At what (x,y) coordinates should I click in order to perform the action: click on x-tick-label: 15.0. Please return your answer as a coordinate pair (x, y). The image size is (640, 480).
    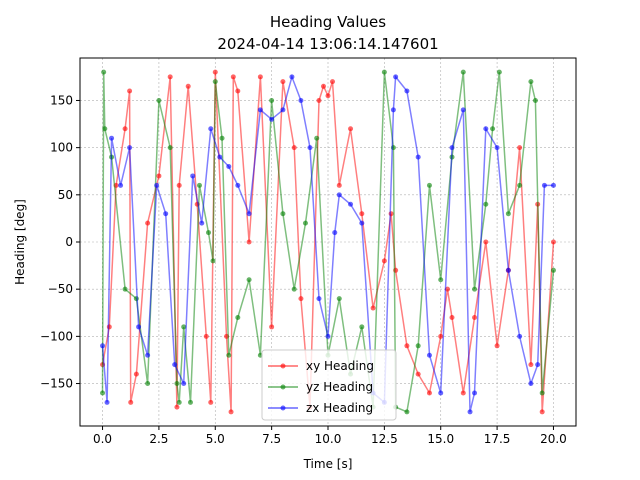
    Looking at the image, I should click on (440, 439).